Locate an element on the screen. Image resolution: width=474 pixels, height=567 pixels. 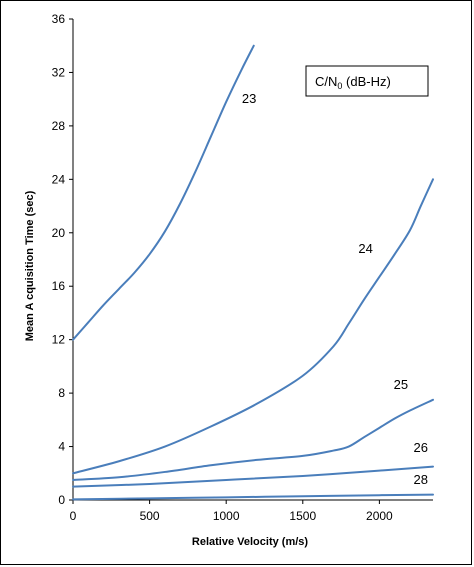
x-tick-label: 1000 is located at coordinates (226, 516).